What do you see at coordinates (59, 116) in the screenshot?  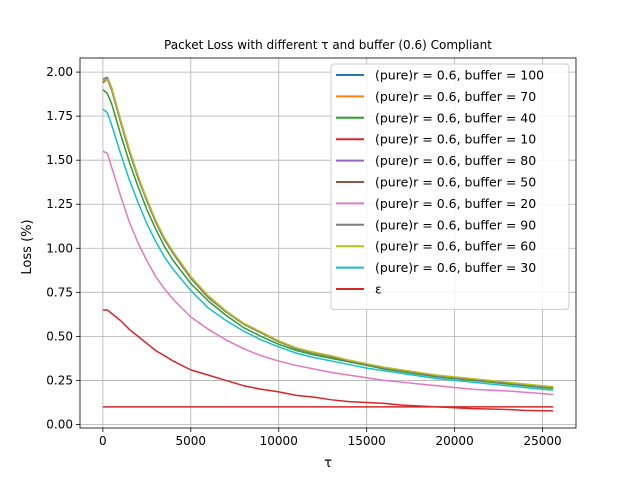 I see `y-tick-label: 1.75` at bounding box center [59, 116].